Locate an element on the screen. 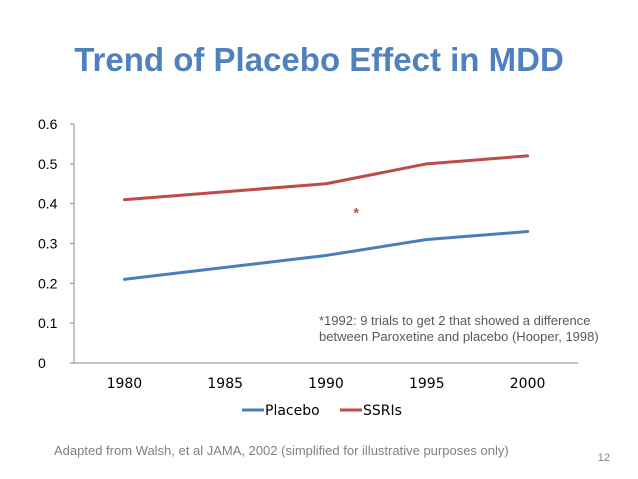 The image size is (638, 479). x-tick-label: 1990 is located at coordinates (326, 384).